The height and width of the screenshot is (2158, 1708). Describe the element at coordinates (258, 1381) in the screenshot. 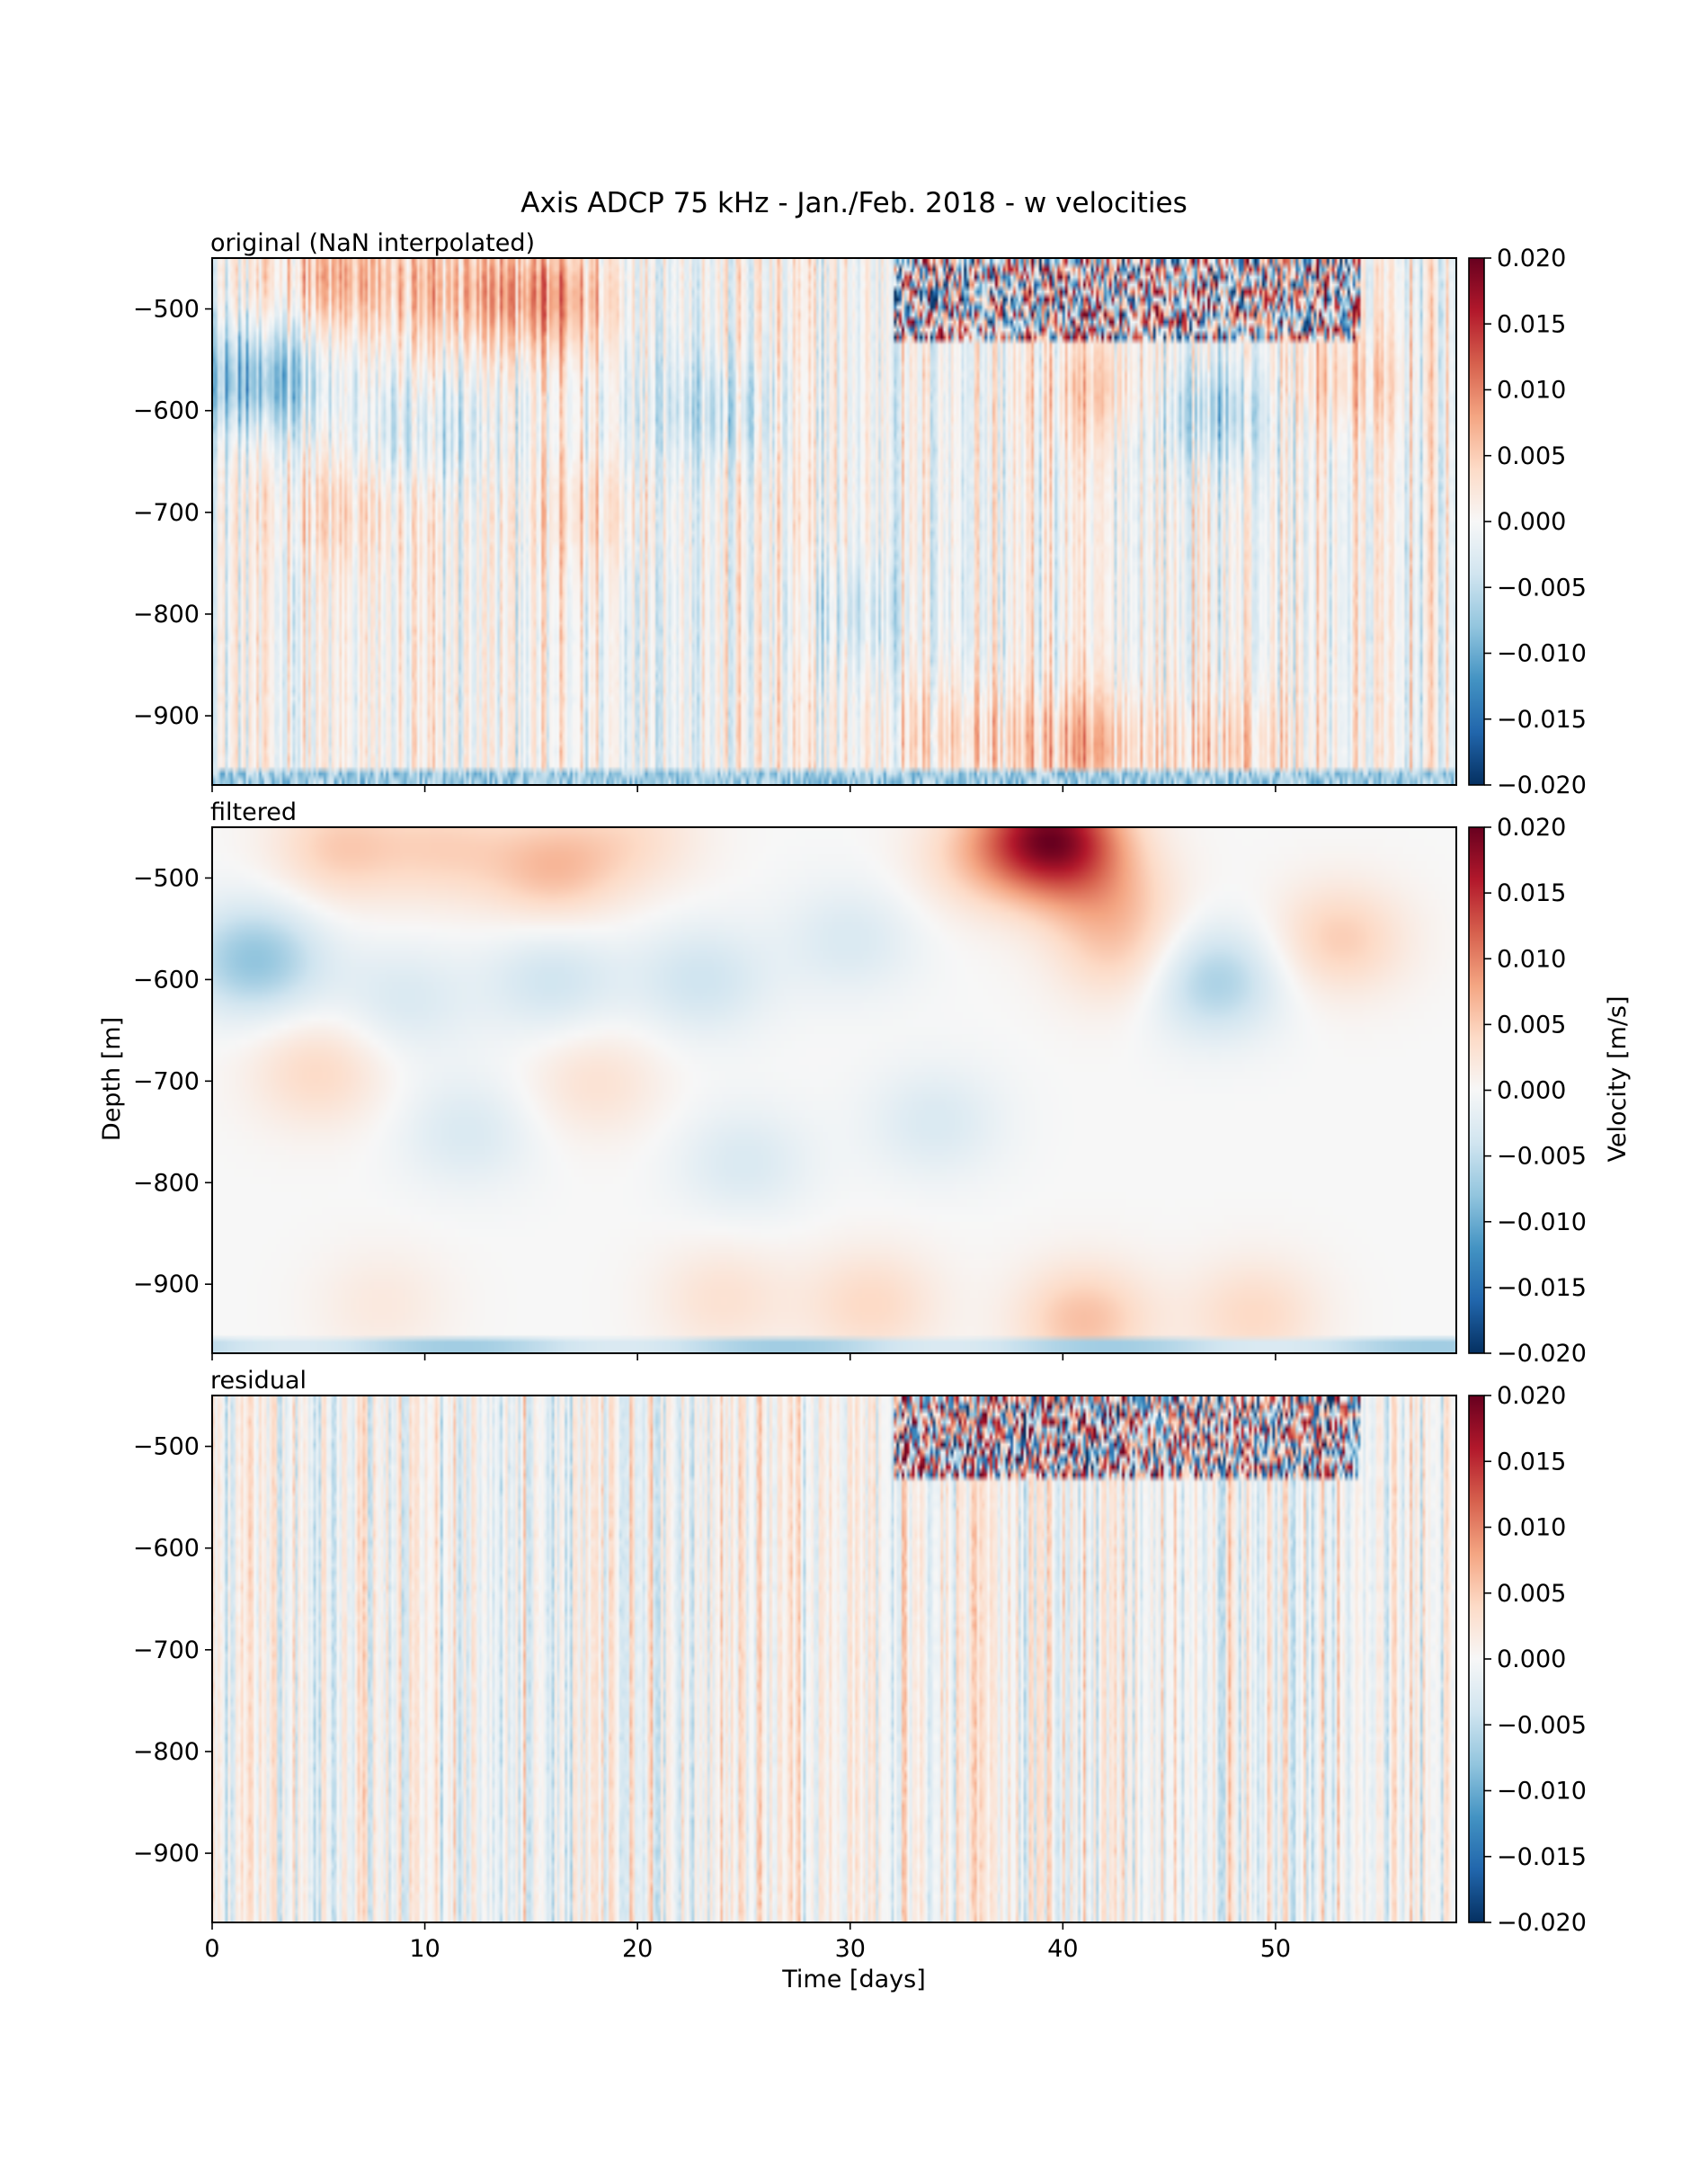

I see `panel-label: residual` at that location.